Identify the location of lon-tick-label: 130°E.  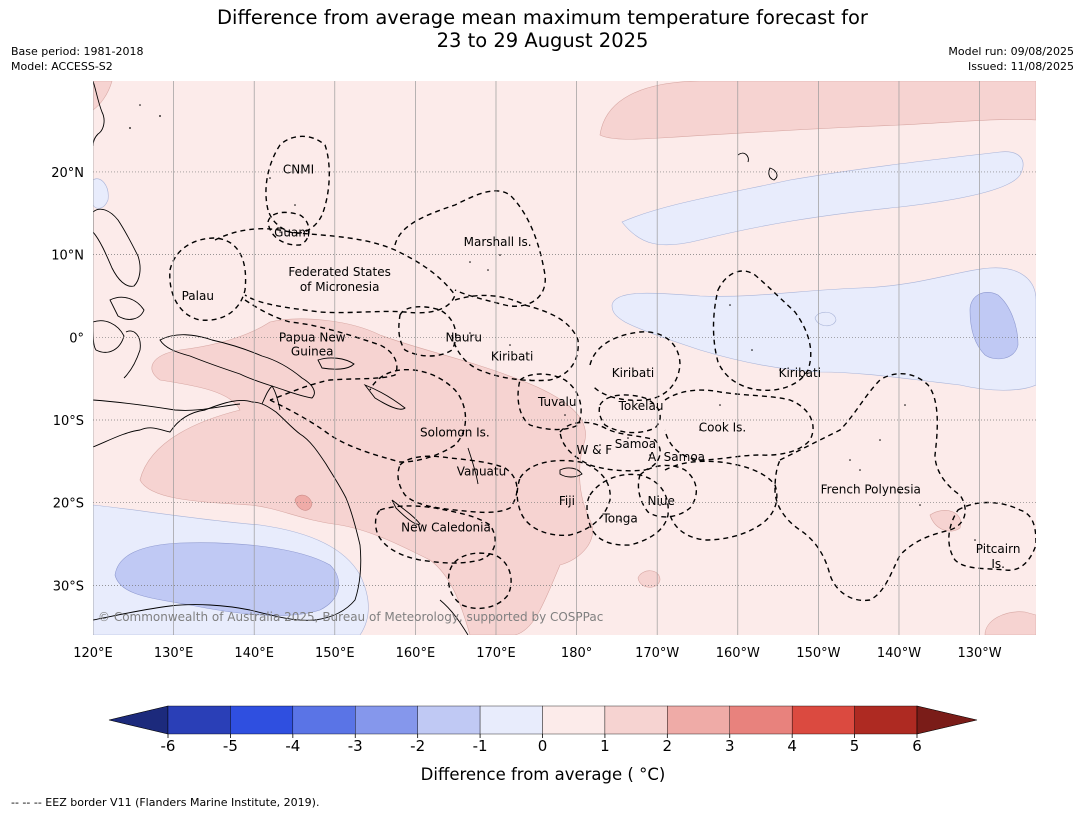
(174, 653).